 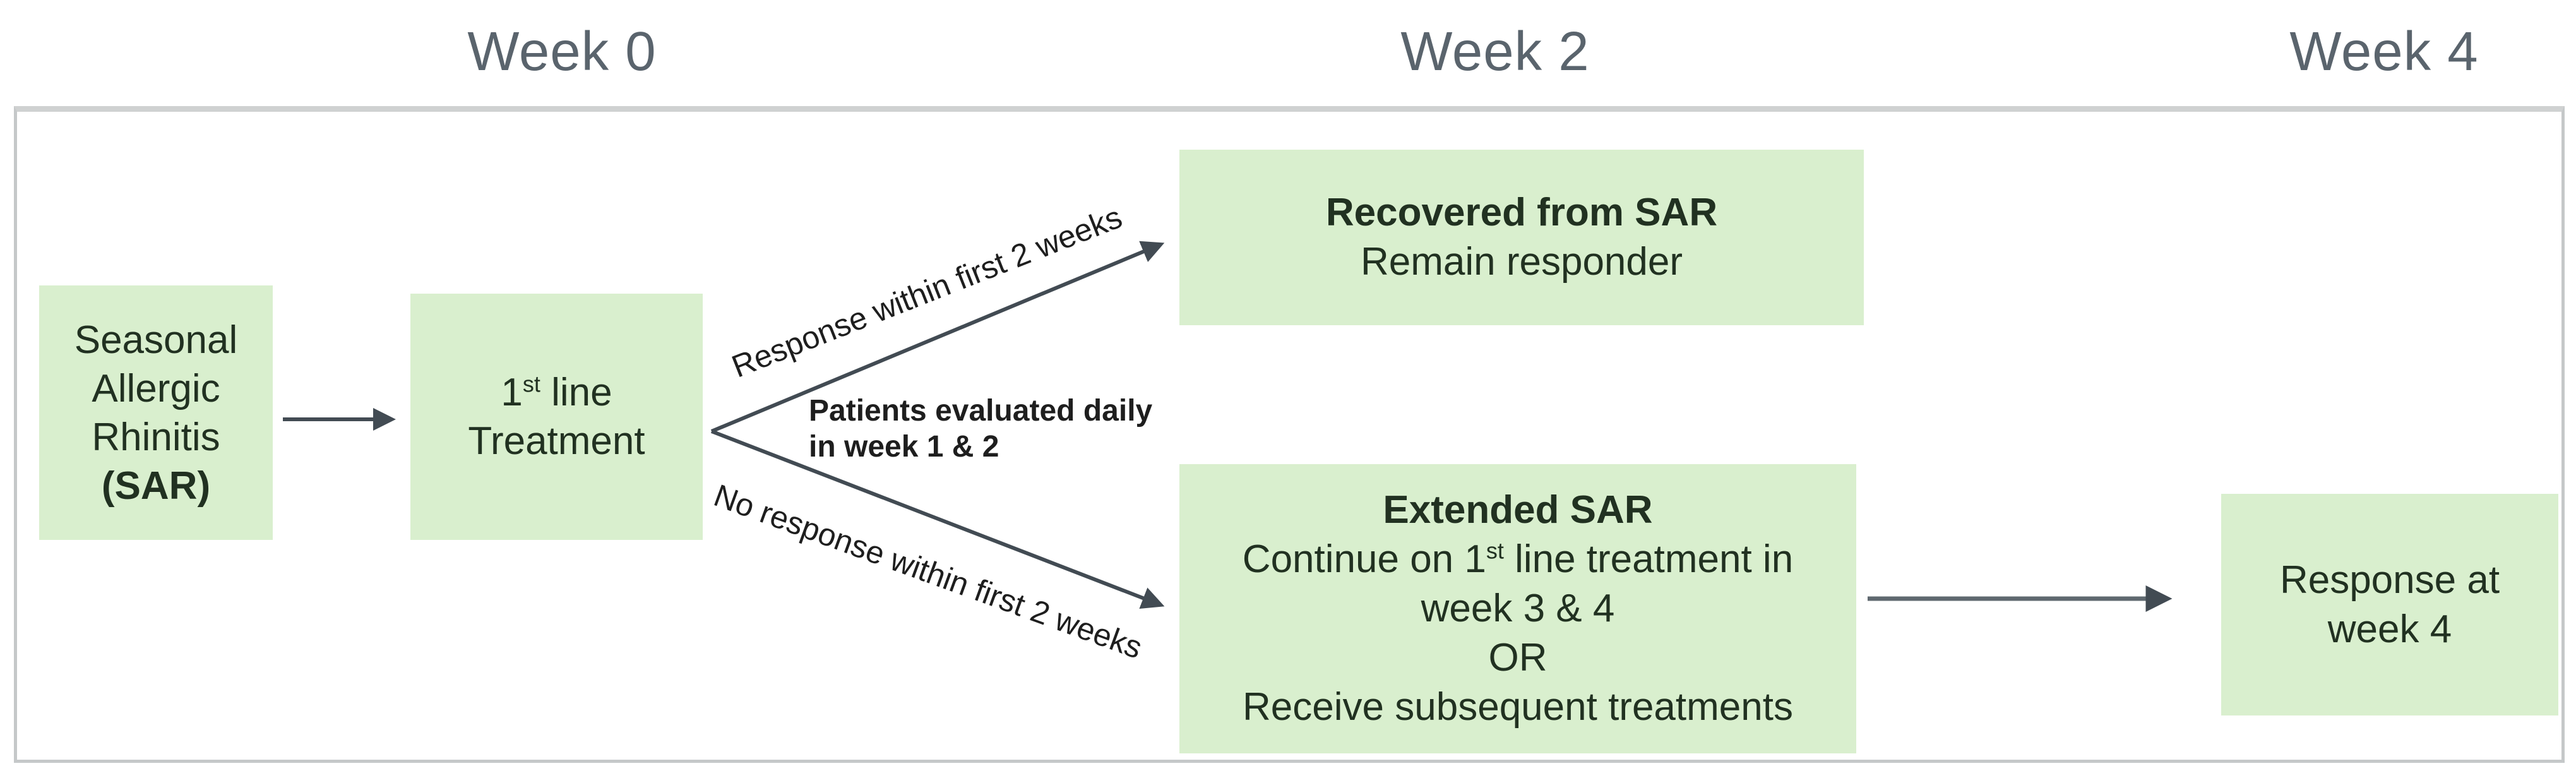 What do you see at coordinates (2389, 629) in the screenshot?
I see `node-response-line2: week 4` at bounding box center [2389, 629].